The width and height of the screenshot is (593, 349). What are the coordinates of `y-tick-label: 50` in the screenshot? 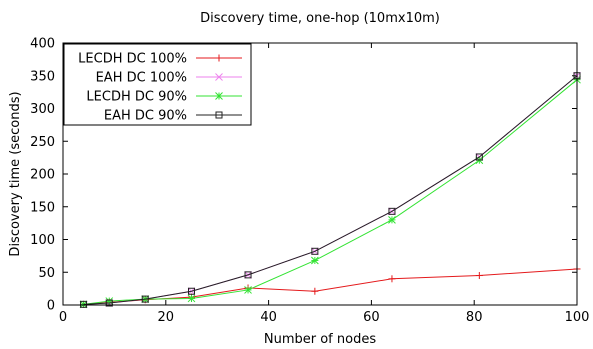 It's located at (46, 273).